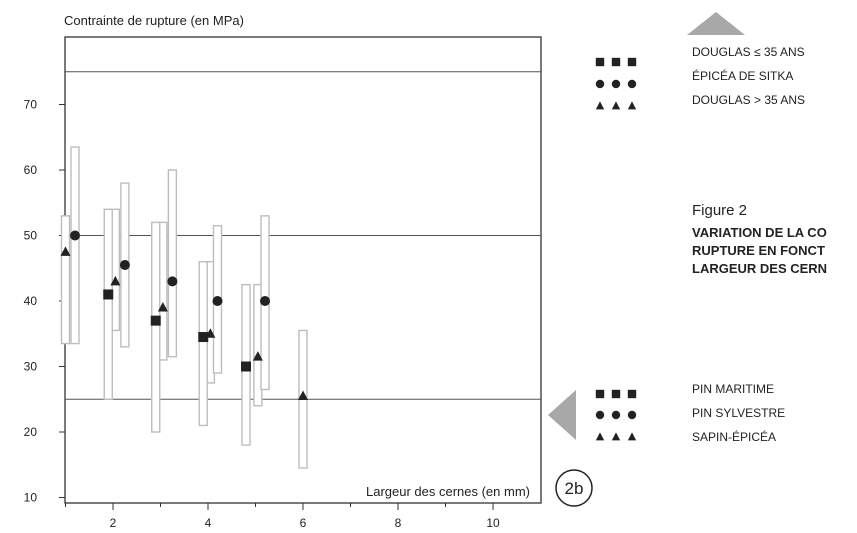 The width and height of the screenshot is (857, 533). What do you see at coordinates (283, 516) in the screenshot?
I see `x-axis: 2 4 6 8 10` at bounding box center [283, 516].